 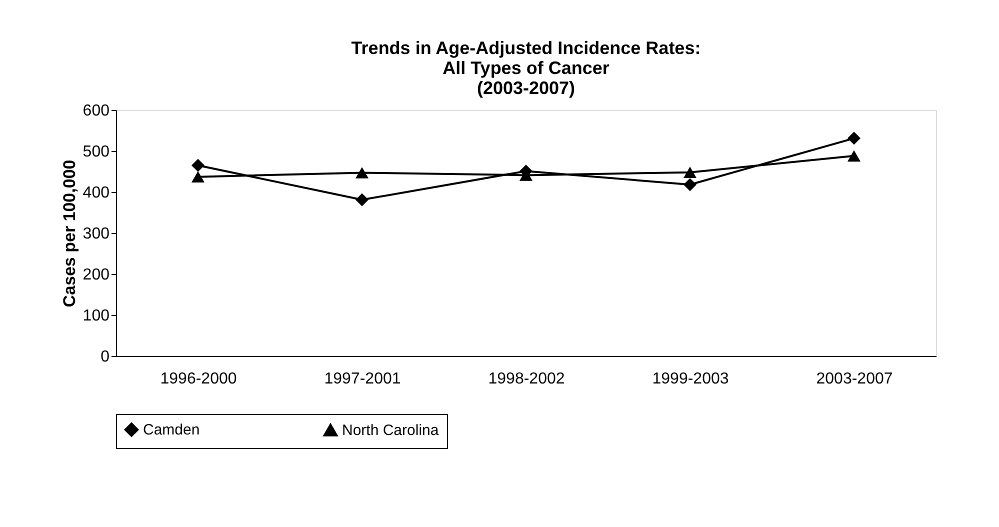 I want to click on x-tick-label: 1998-2002, so click(x=526, y=379).